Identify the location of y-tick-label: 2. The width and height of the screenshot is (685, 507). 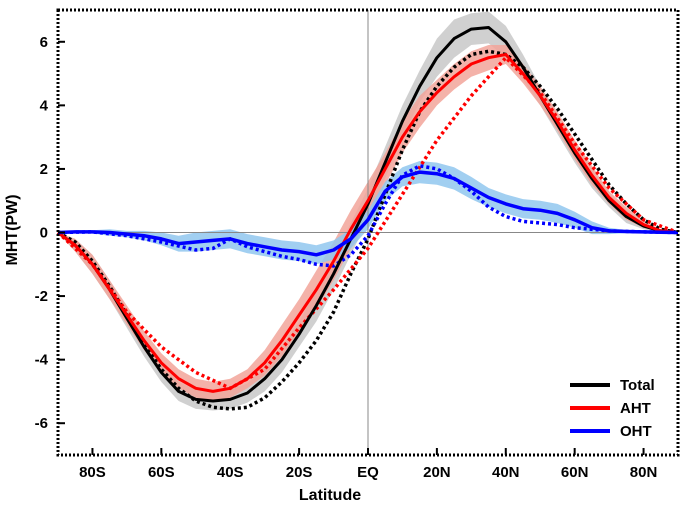
(44, 169).